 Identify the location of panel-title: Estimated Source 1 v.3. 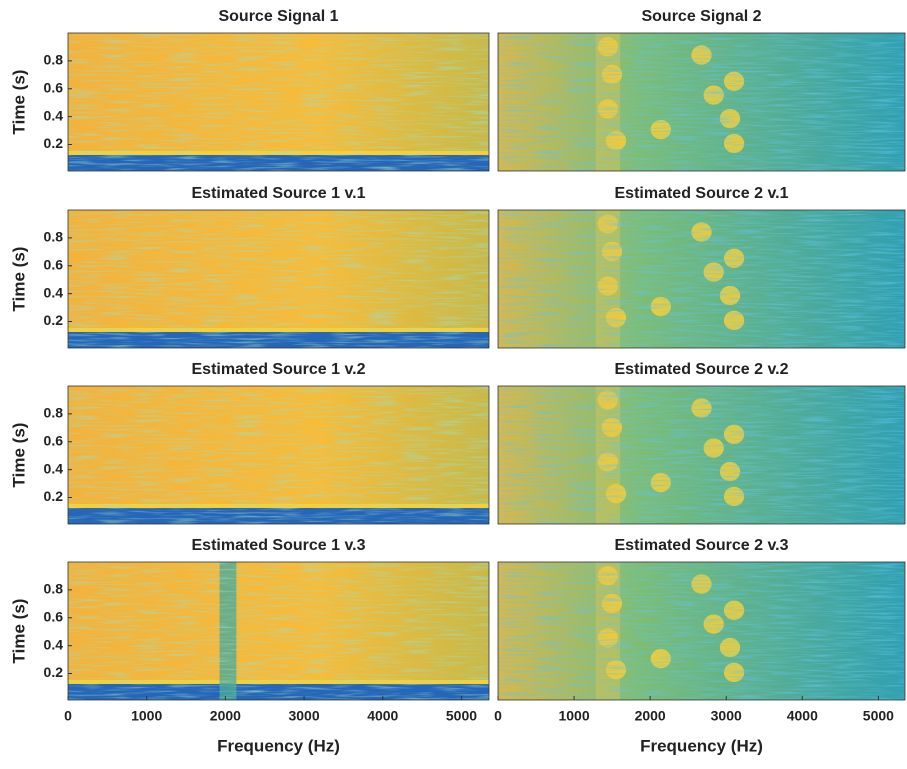
(279, 545).